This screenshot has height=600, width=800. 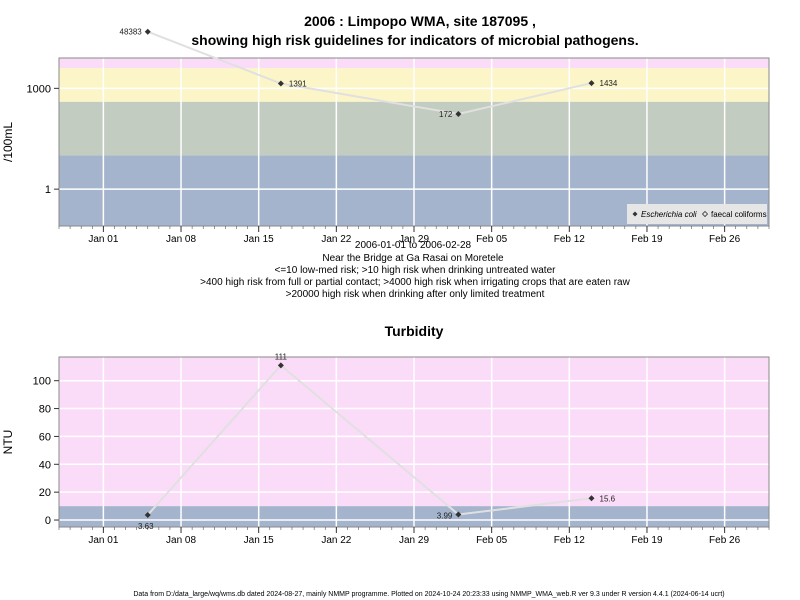 What do you see at coordinates (45, 493) in the screenshot?
I see `y-tick-label: 20` at bounding box center [45, 493].